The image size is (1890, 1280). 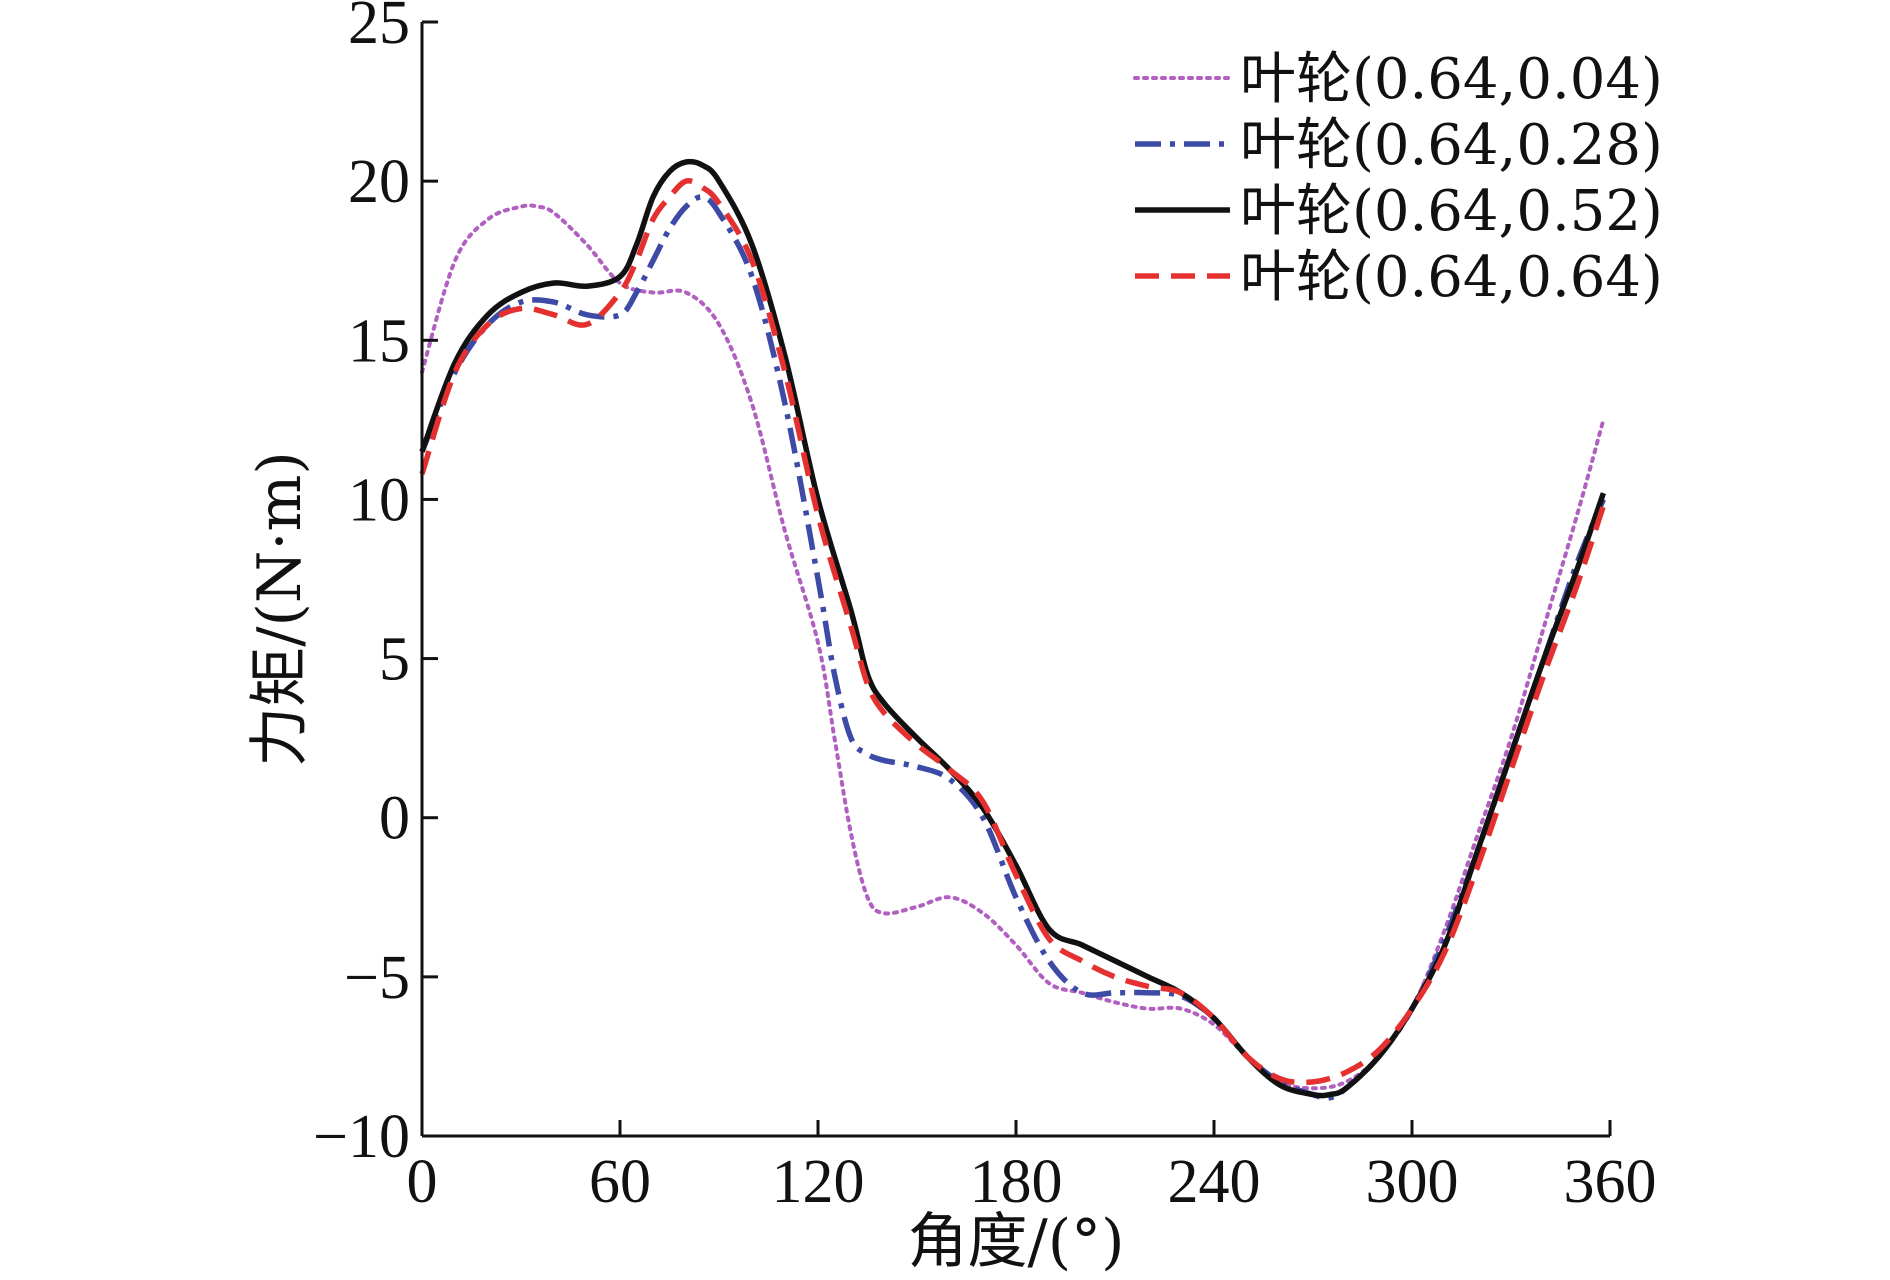 What do you see at coordinates (377, 978) in the screenshot?
I see `y-tick-label: −5` at bounding box center [377, 978].